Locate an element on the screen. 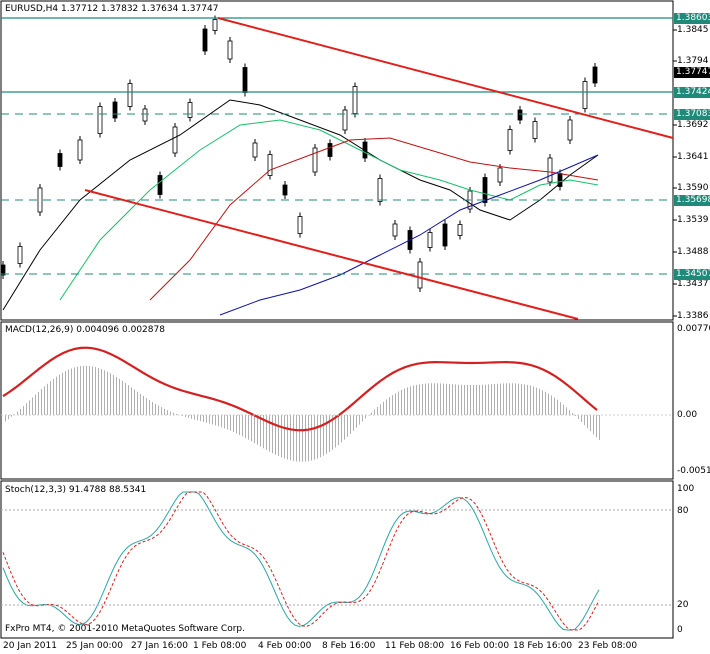 Image resolution: width=710 pixels, height=654 pixels. stoch-axis-label: 80 is located at coordinates (683, 511).